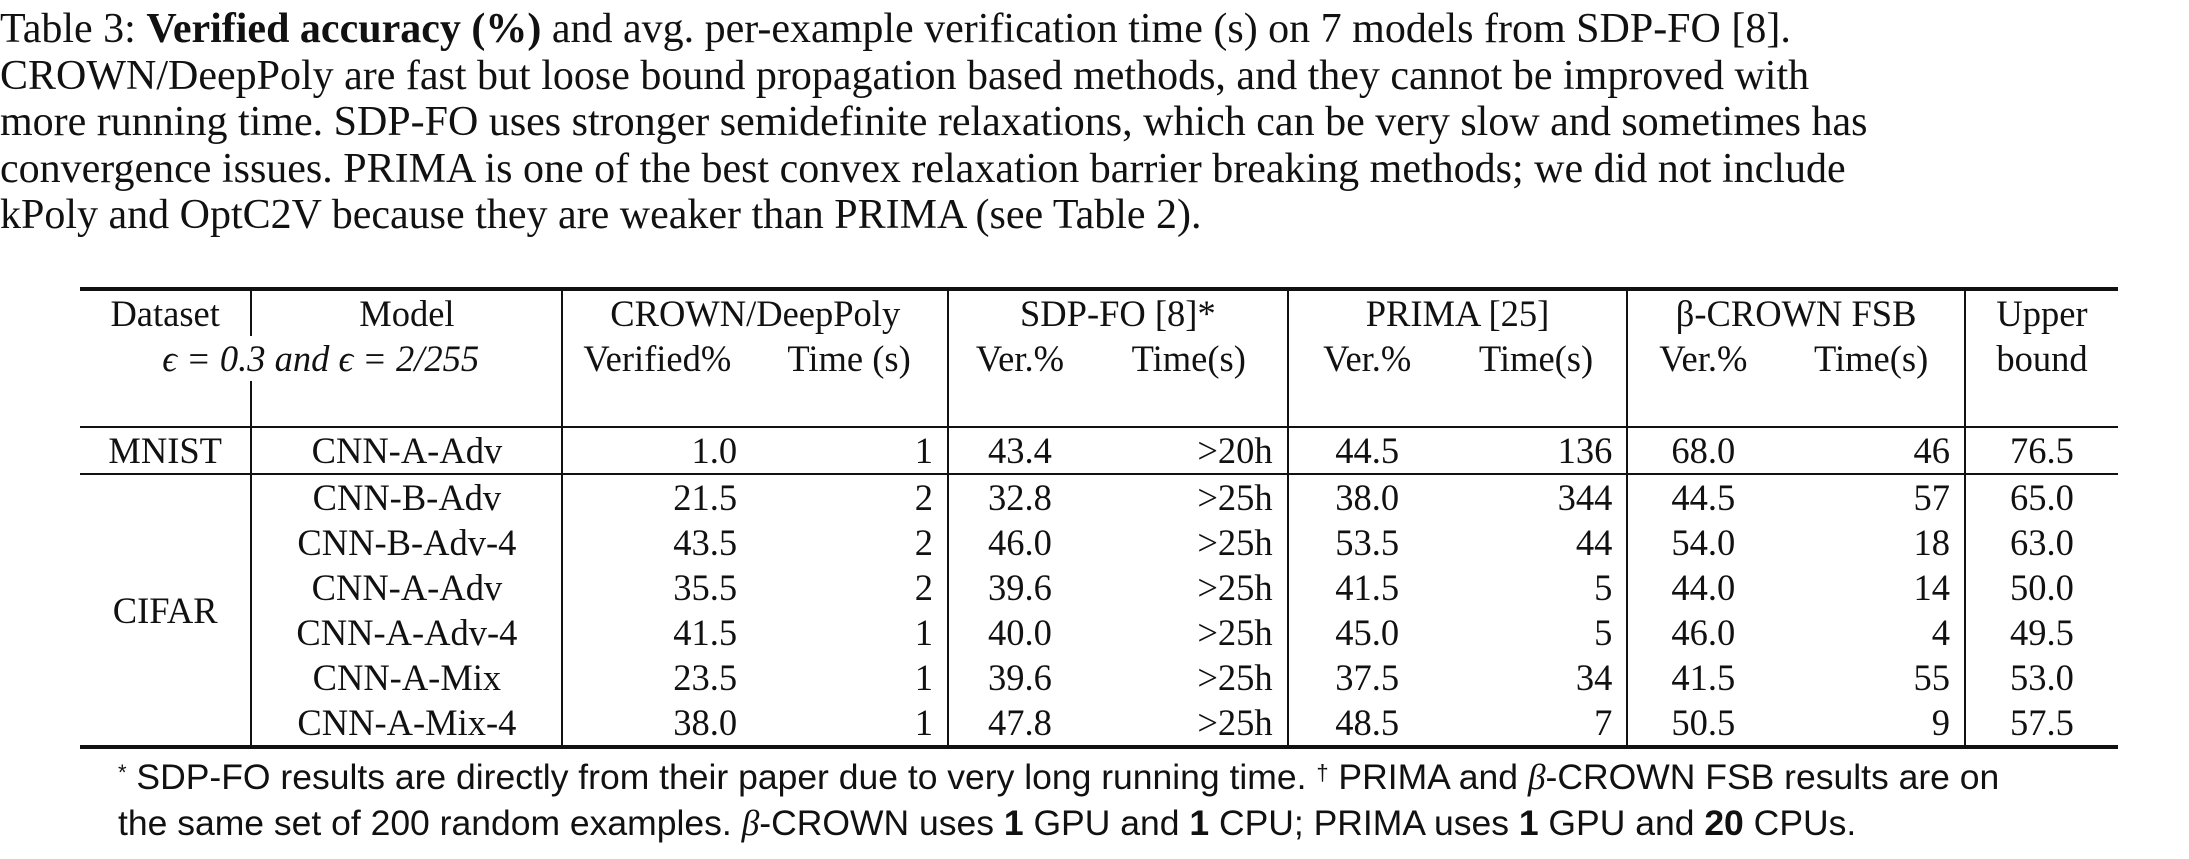 The width and height of the screenshot is (2189, 859). I want to click on prima-gpu-count: 1, so click(1528, 823).